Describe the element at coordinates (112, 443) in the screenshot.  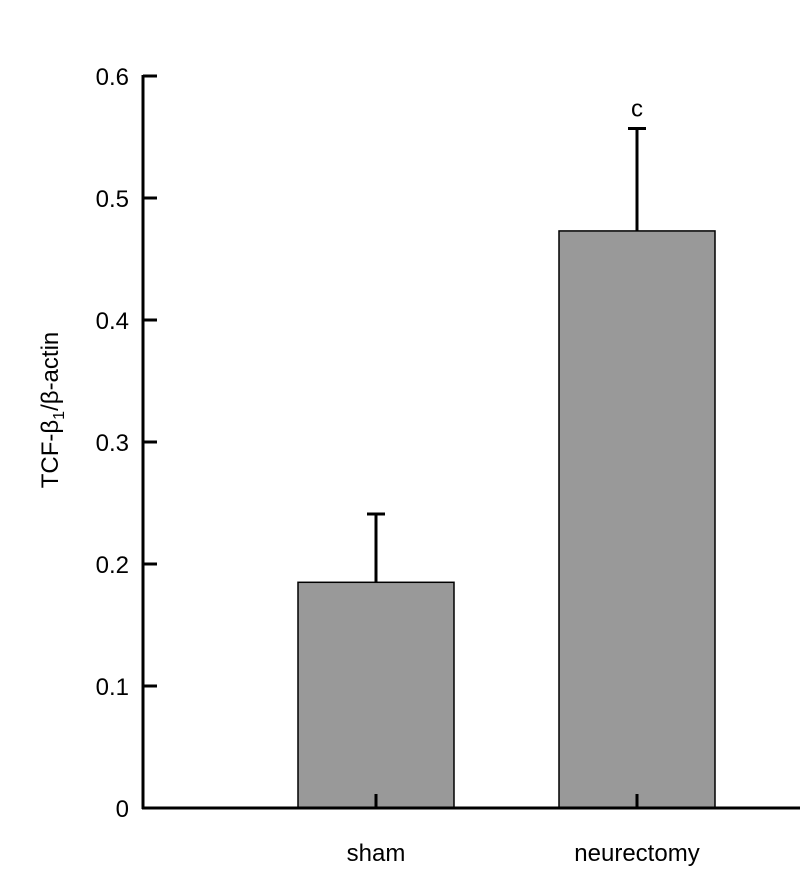
I see `y-tick-label: 0.3` at that location.